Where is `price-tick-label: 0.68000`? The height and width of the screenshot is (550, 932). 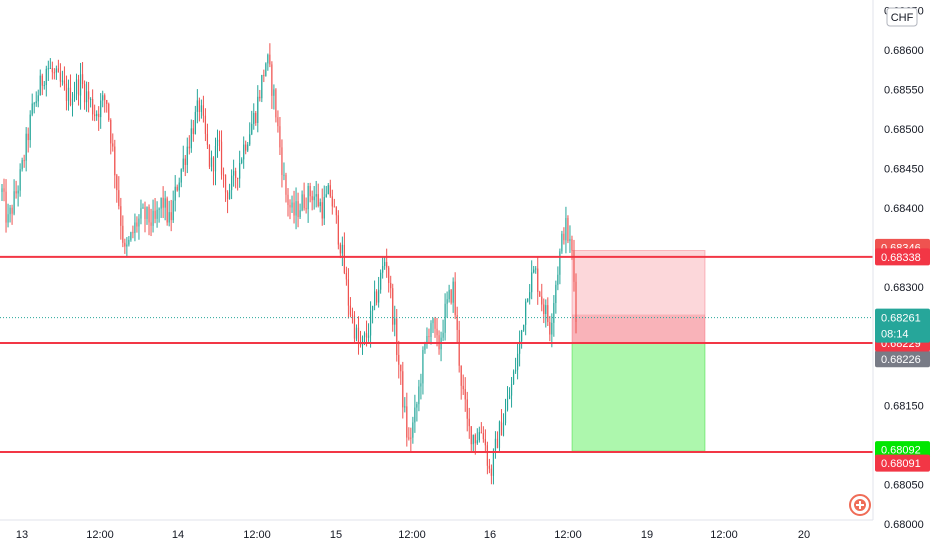
price-tick-label: 0.68000 is located at coordinates (904, 525).